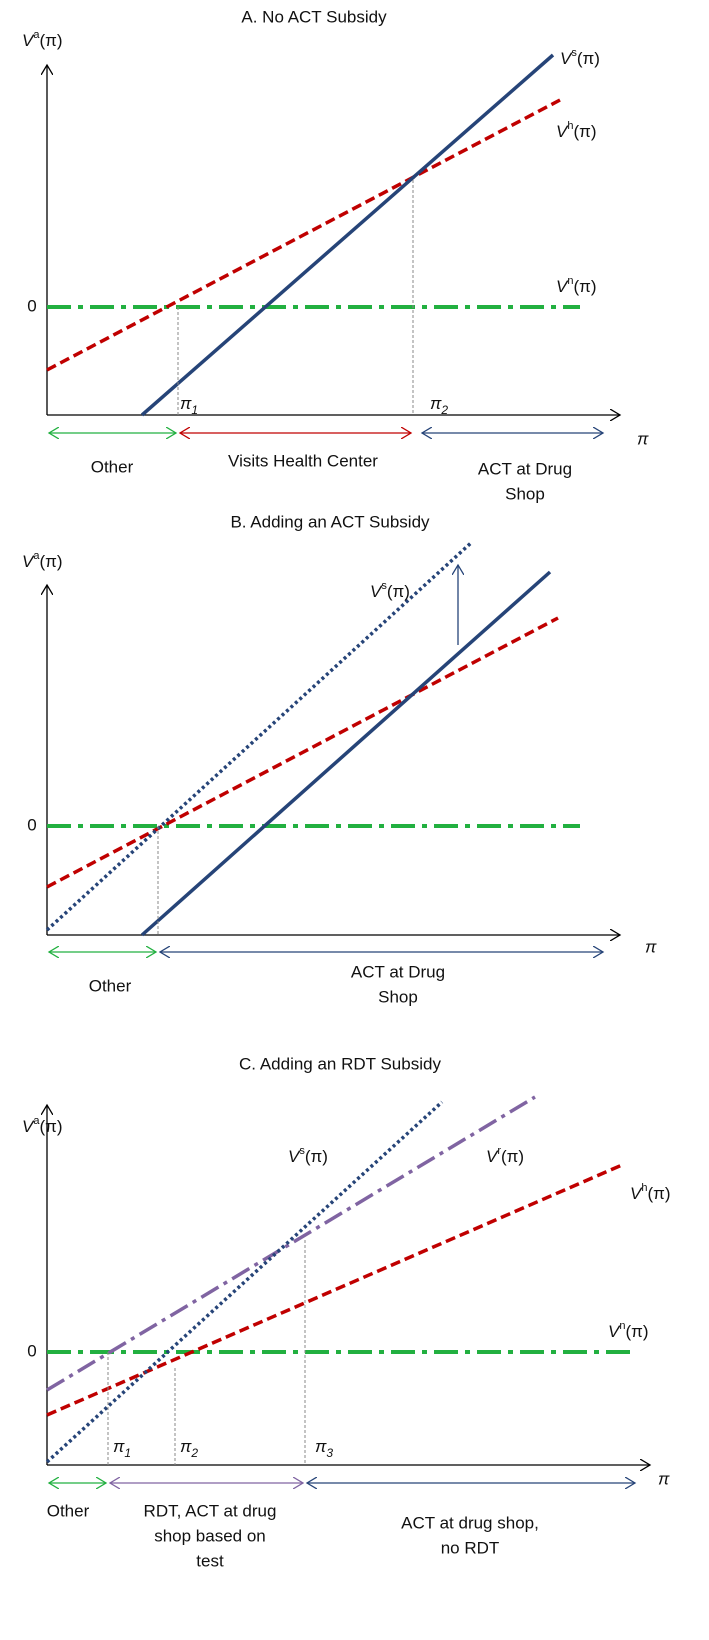 This screenshot has width=709, height=1640. What do you see at coordinates (210, 1560) in the screenshot?
I see `region-label: test` at bounding box center [210, 1560].